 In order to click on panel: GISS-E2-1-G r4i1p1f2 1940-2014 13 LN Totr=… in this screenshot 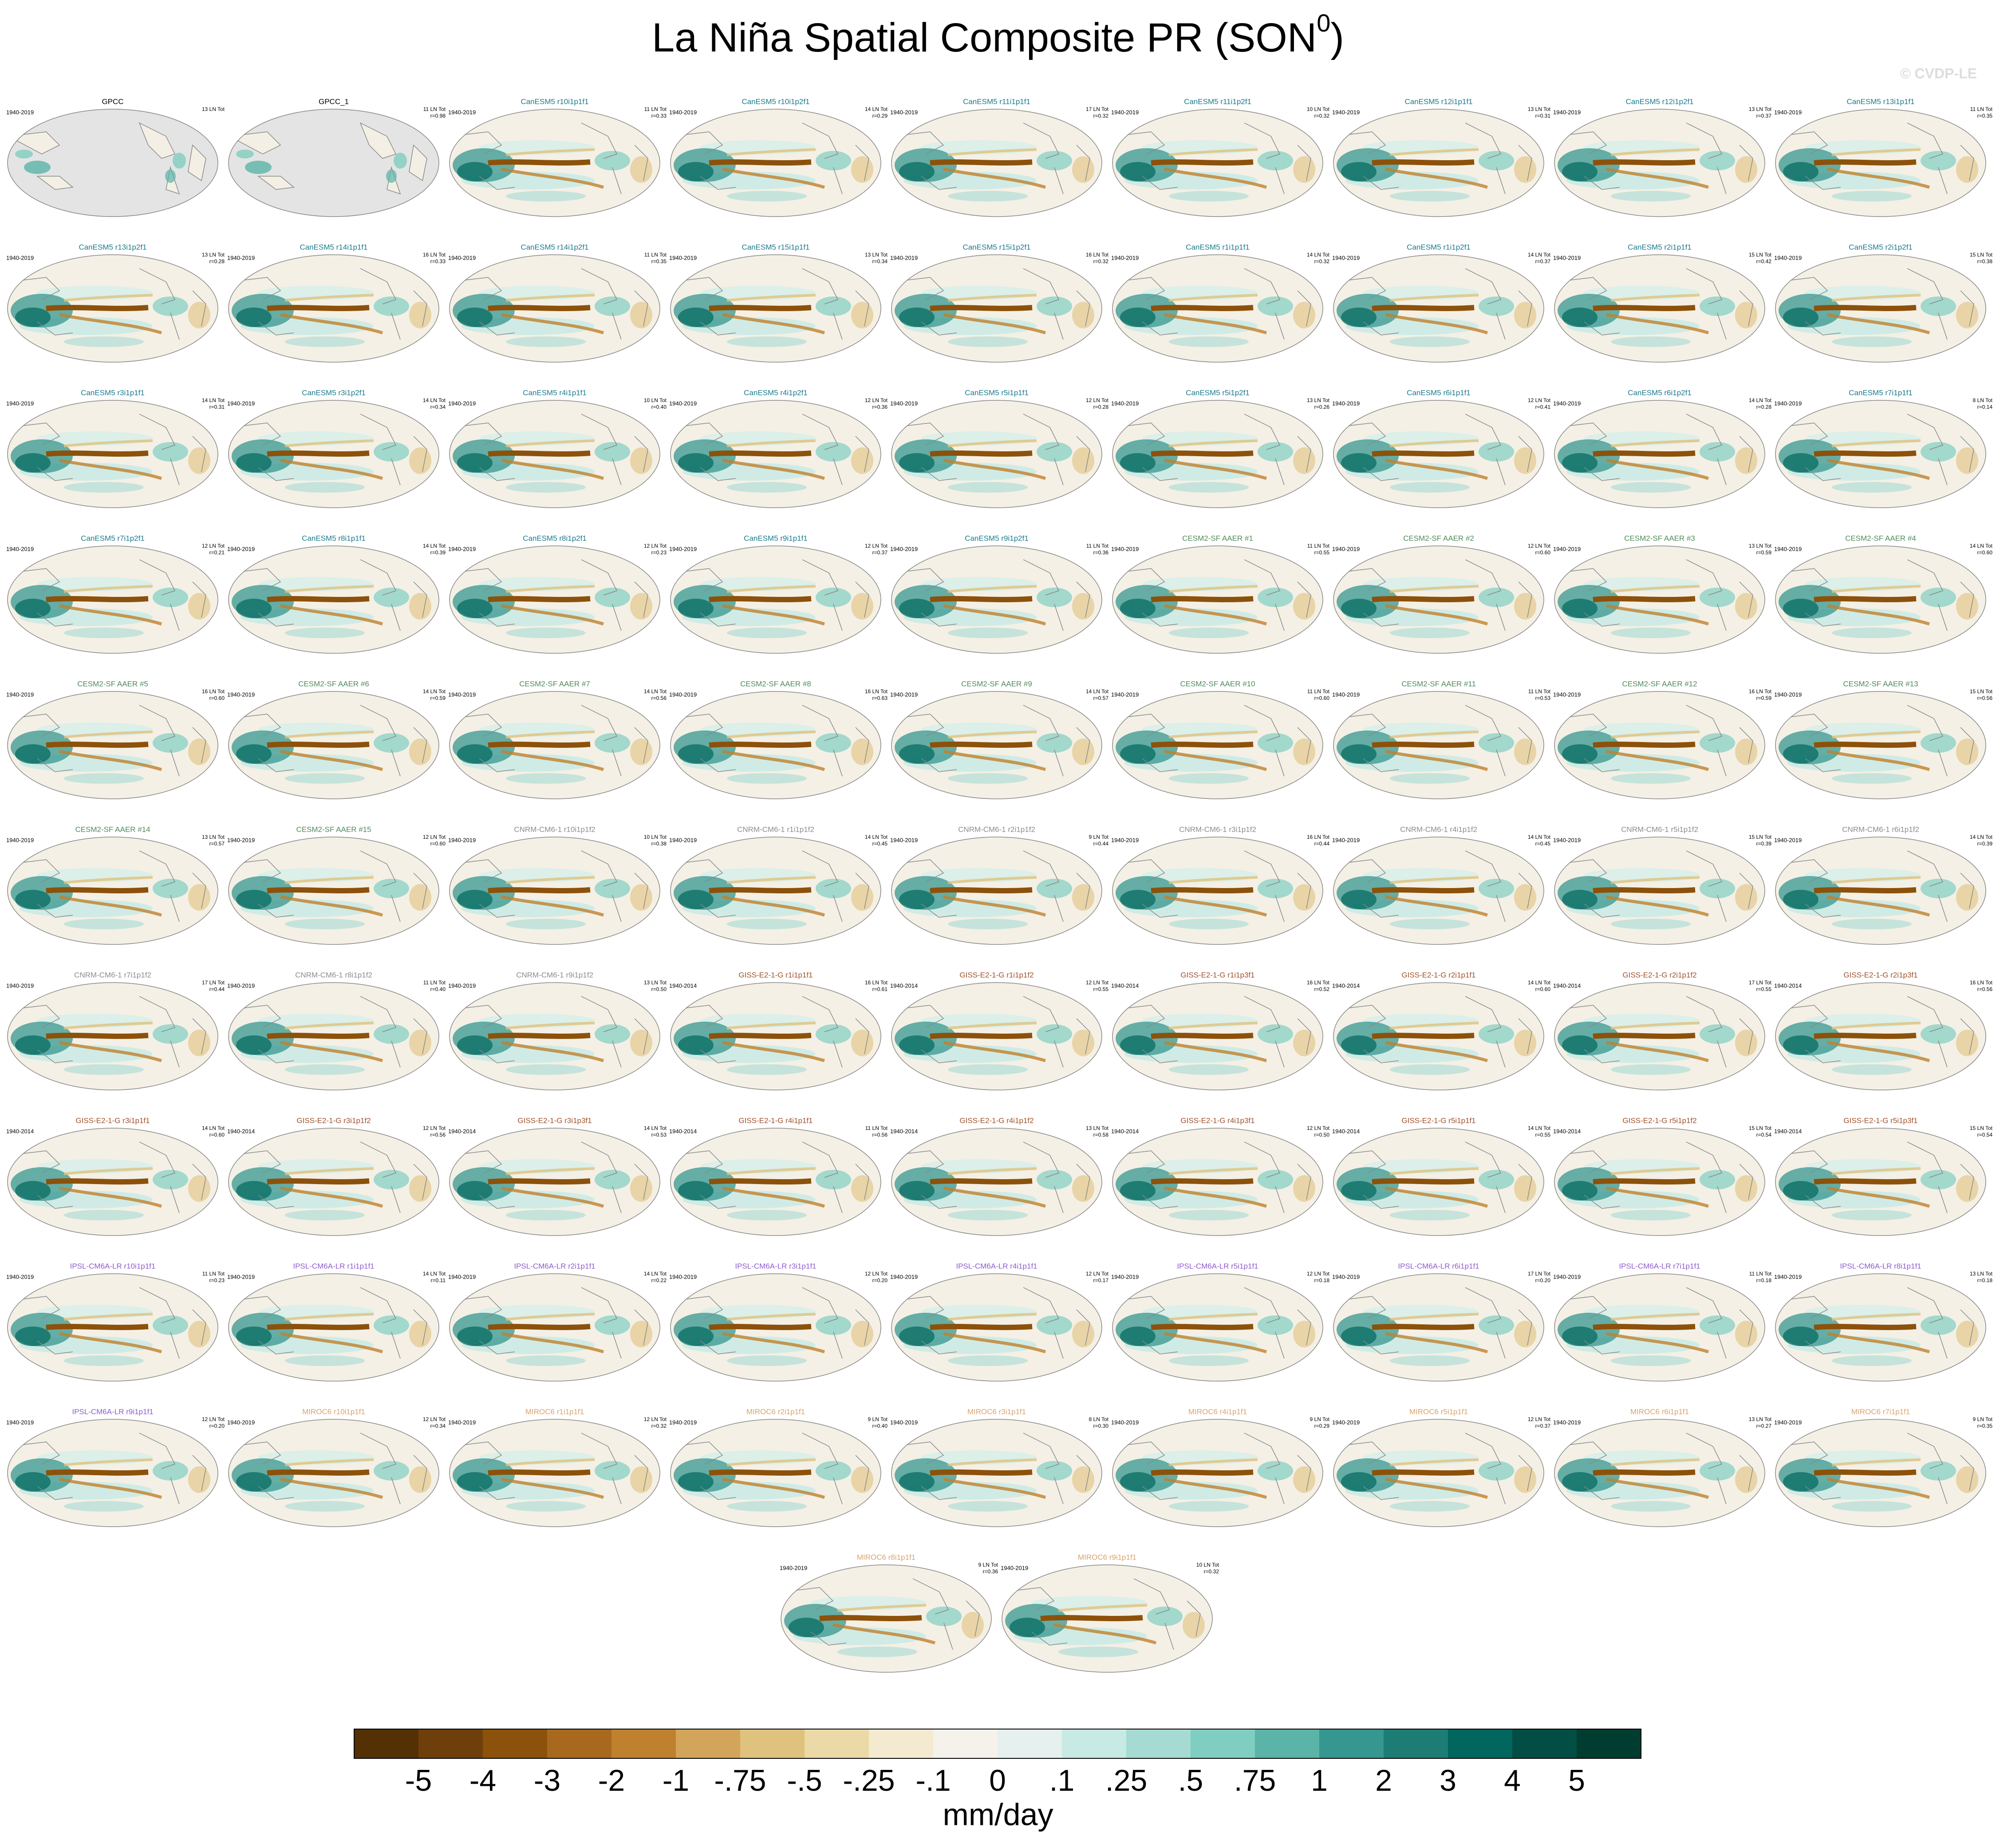, I will do `click(999, 1176)`.